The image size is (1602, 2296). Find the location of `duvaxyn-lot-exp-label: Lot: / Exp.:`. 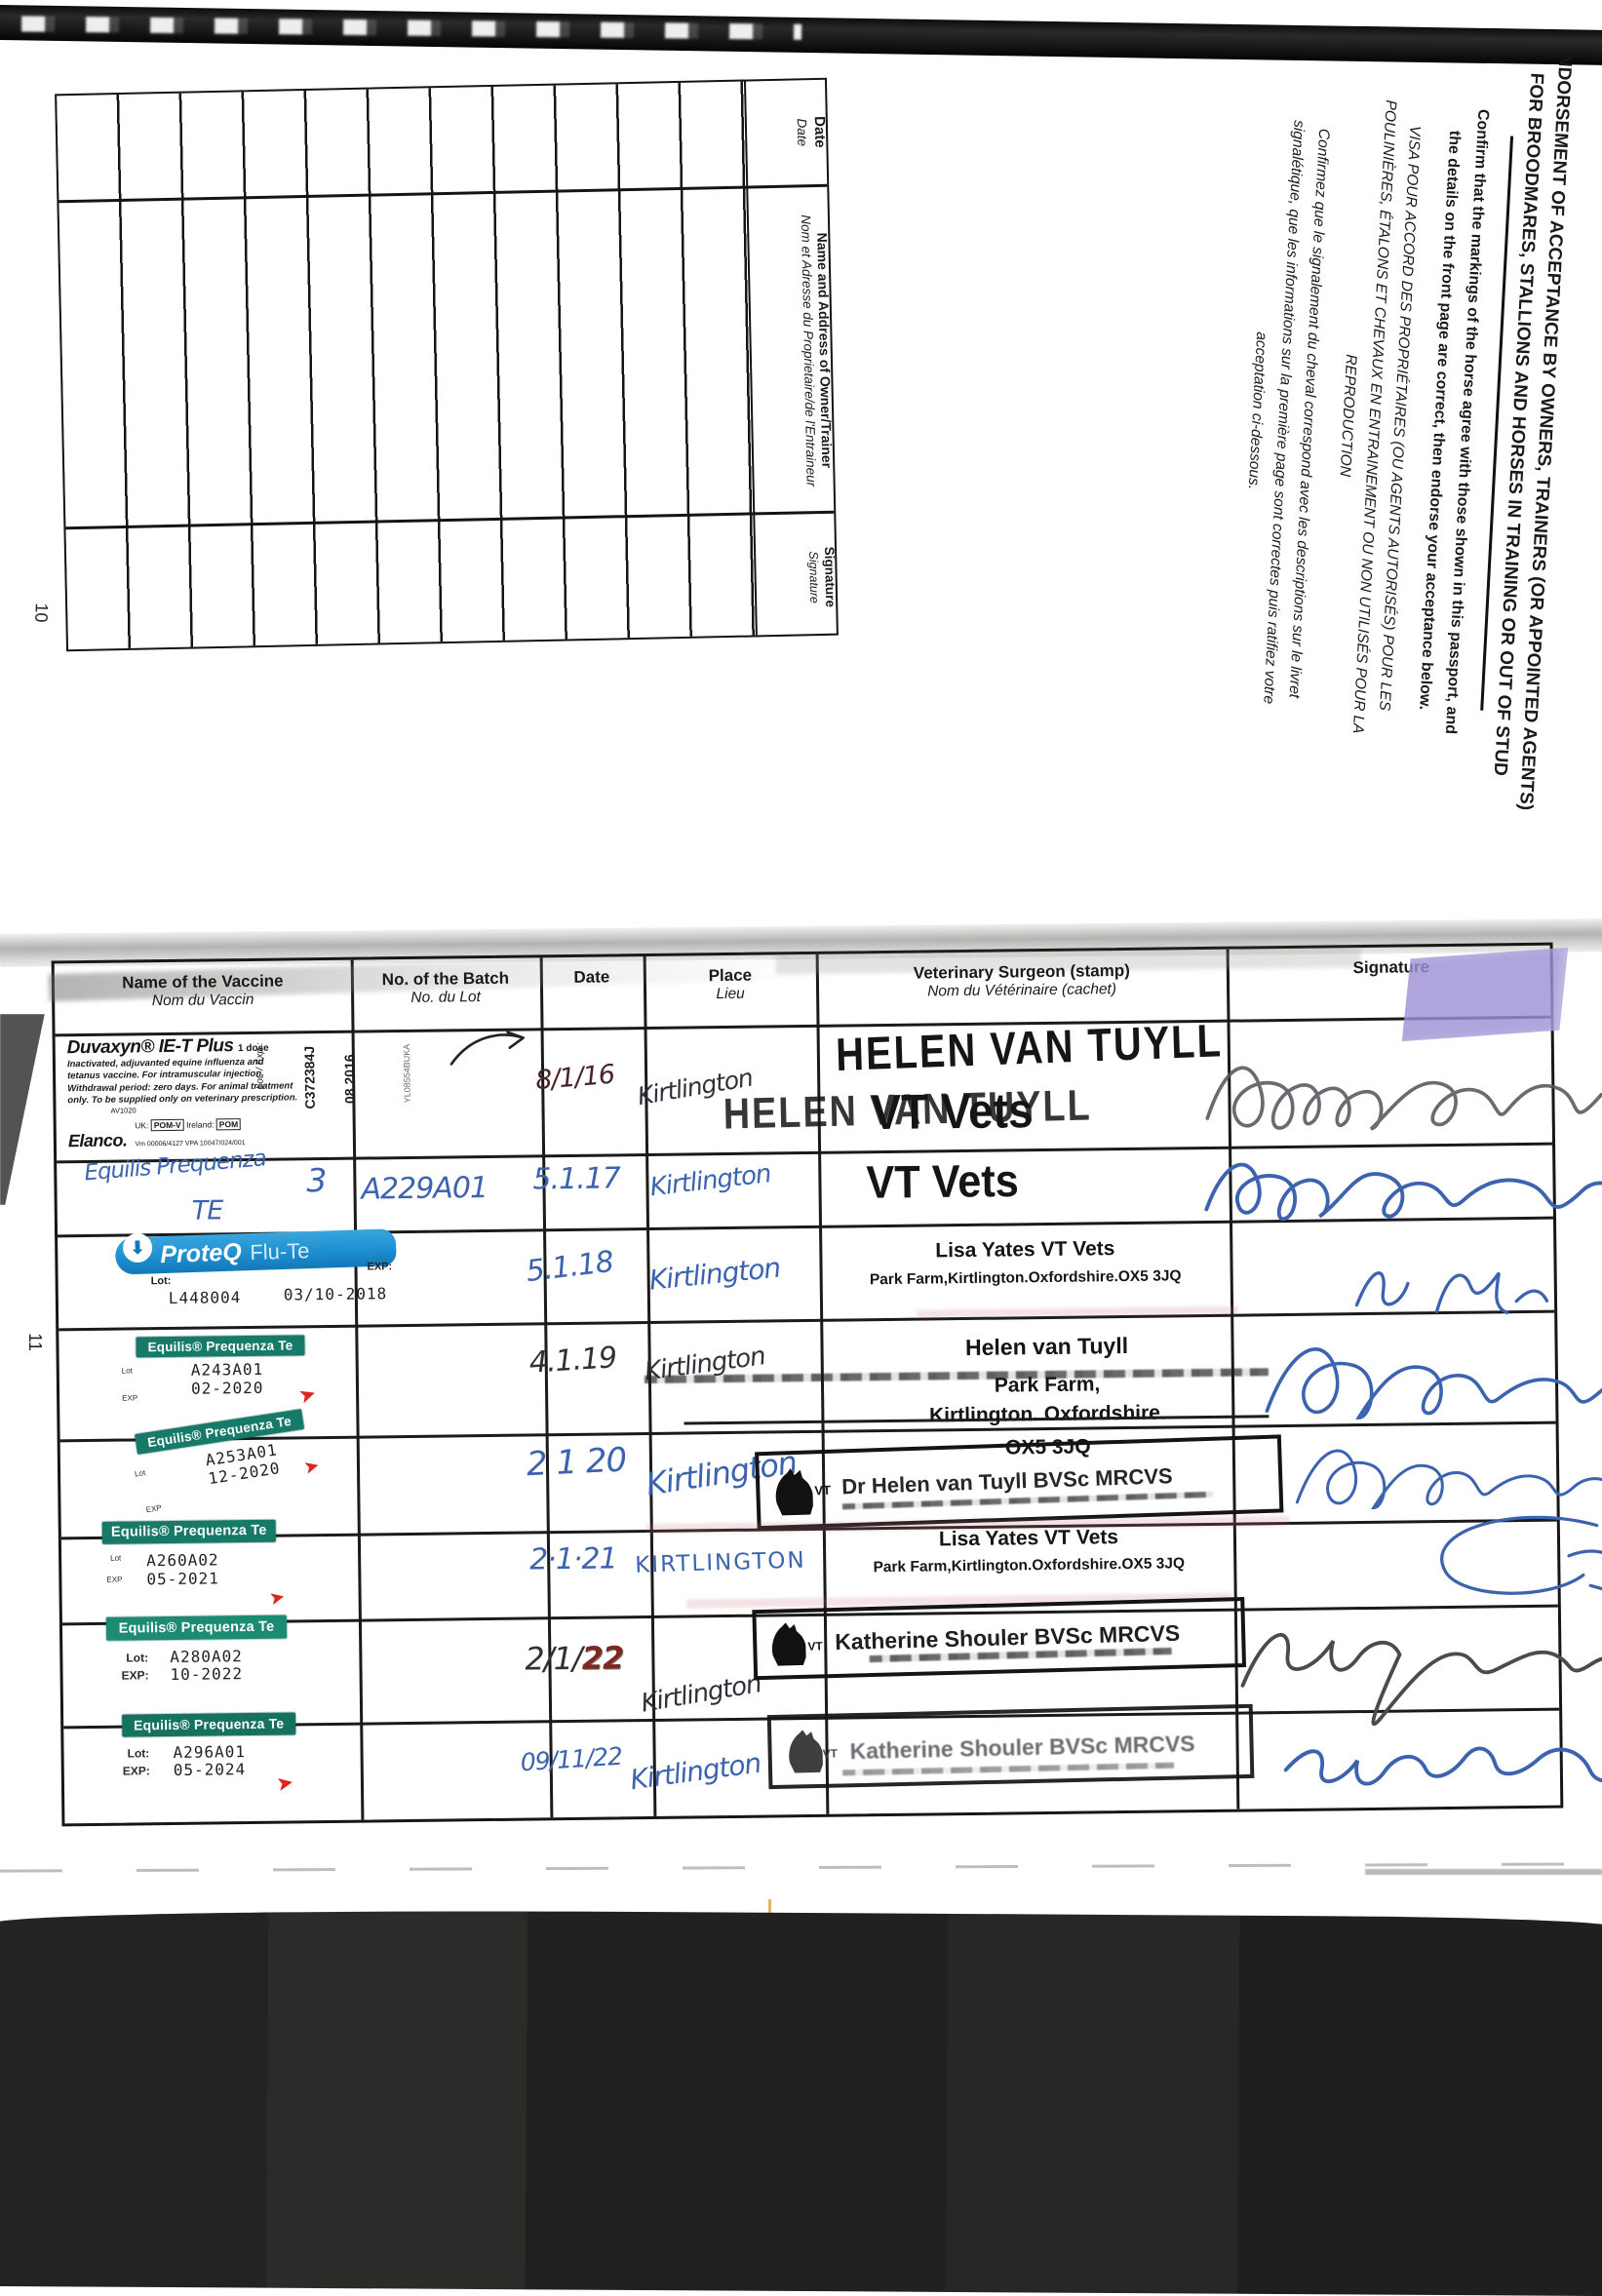

duvaxyn-lot-exp-label: Lot: / Exp.: is located at coordinates (260, 1066).